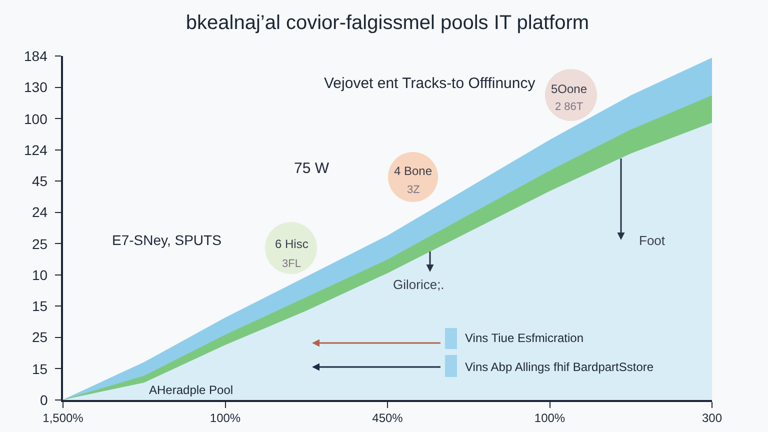 Image resolution: width=768 pixels, height=432 pixels. Describe the element at coordinates (291, 244) in the screenshot. I see `annotation: 6 Hisc` at that location.